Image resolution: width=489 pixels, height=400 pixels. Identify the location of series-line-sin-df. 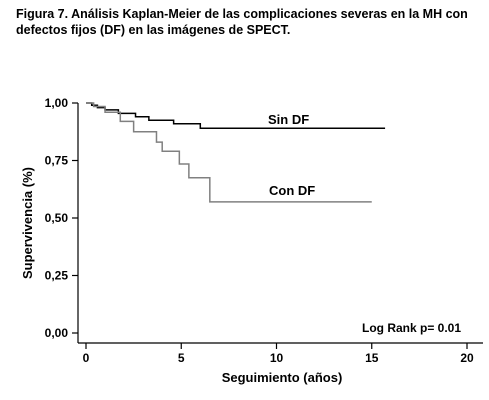
(236, 116).